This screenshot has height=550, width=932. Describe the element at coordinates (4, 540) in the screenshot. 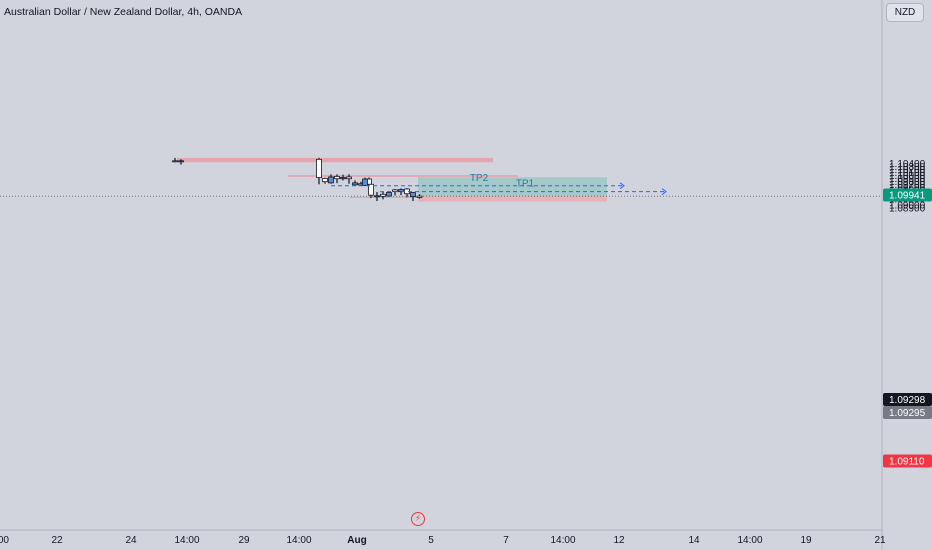

I see `time-tick-label: :00` at that location.